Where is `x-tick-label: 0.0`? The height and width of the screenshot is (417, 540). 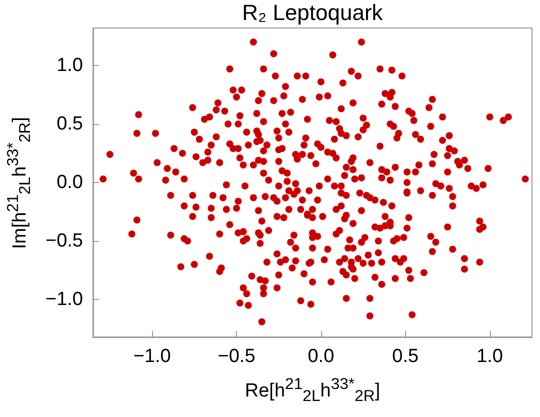 x-tick-label: 0.0 is located at coordinates (321, 356).